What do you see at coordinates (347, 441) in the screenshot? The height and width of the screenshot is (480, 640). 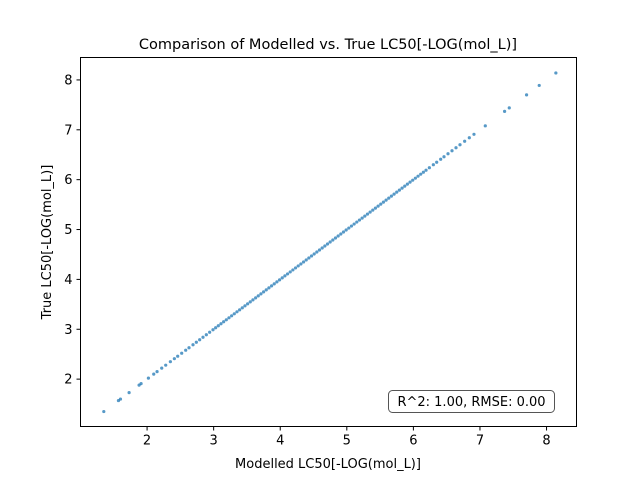 I see `x-tick-label: 5` at bounding box center [347, 441].